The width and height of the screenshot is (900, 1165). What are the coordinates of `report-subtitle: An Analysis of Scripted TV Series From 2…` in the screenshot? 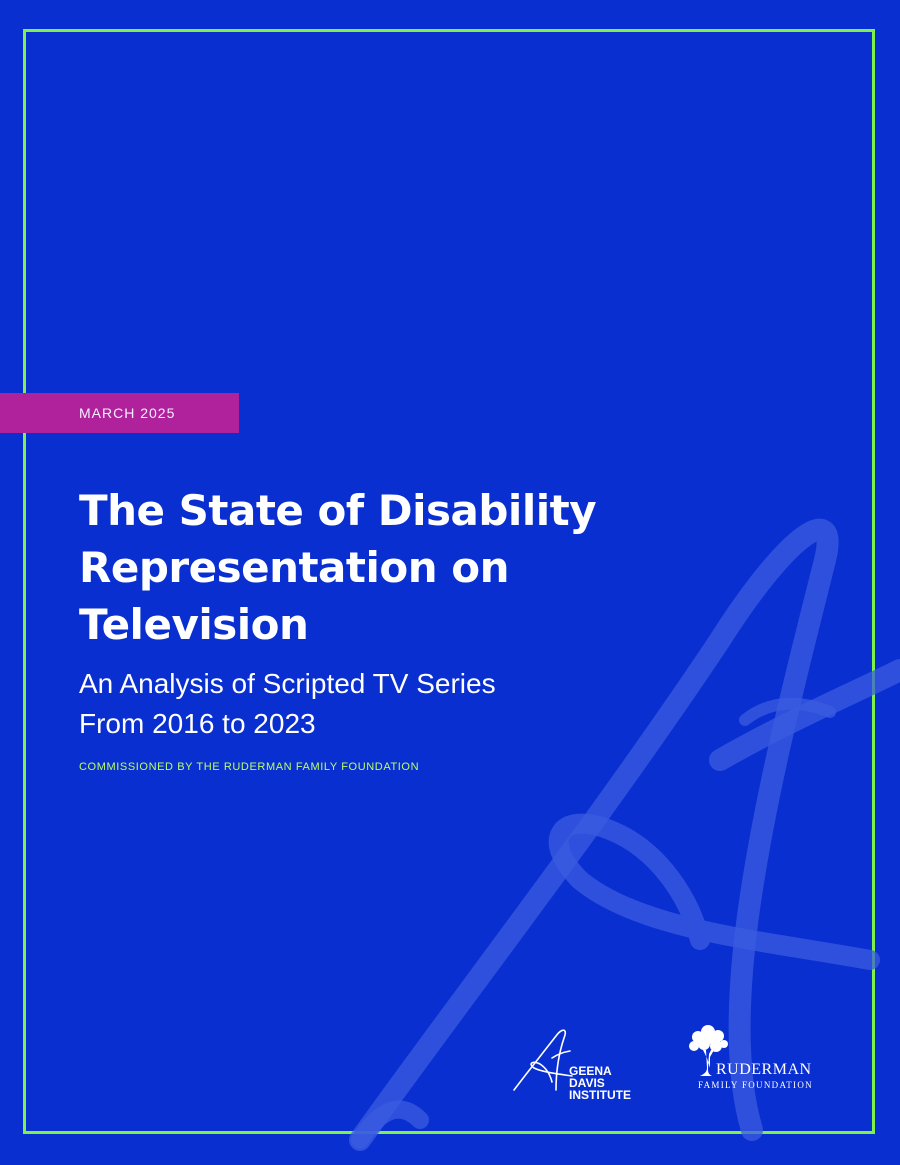 It's located at (287, 703).